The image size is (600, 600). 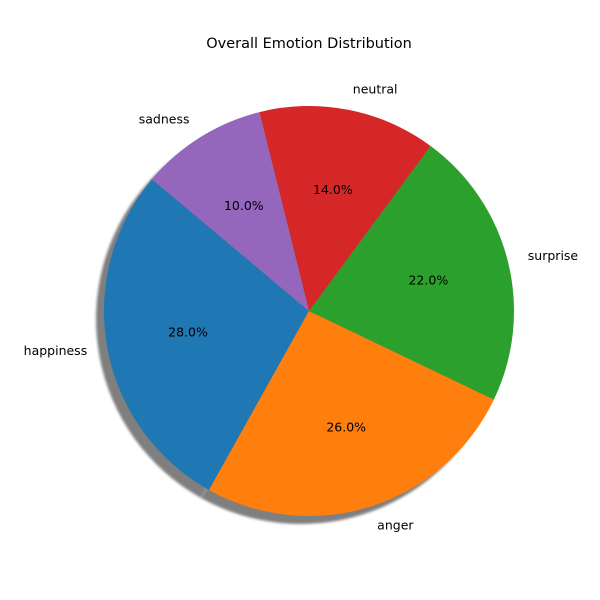 I want to click on slice-percent-neutral: 14.0%, so click(x=333, y=189).